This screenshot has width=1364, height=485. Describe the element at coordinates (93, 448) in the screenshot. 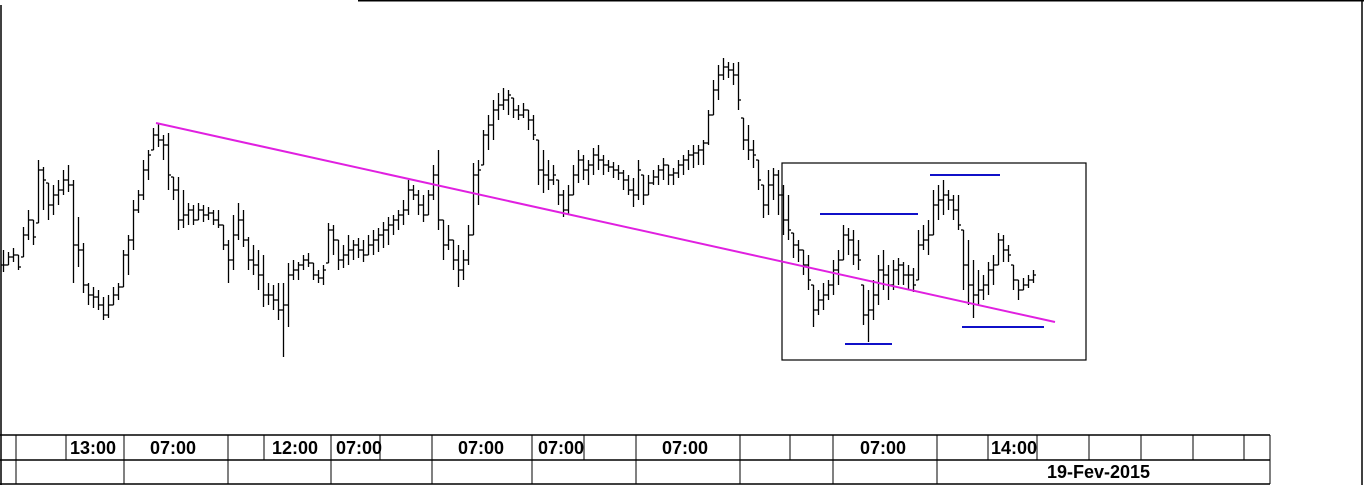

I see `time-label: 13:00` at that location.